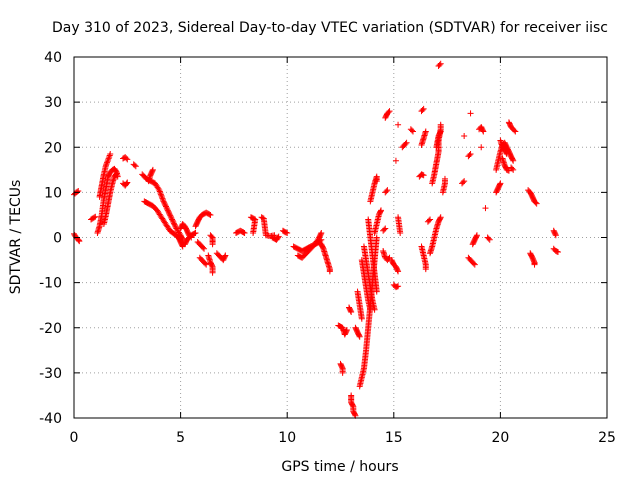 This screenshot has height=480, width=640. Describe the element at coordinates (394, 438) in the screenshot. I see `x-tick-label: 15` at that location.